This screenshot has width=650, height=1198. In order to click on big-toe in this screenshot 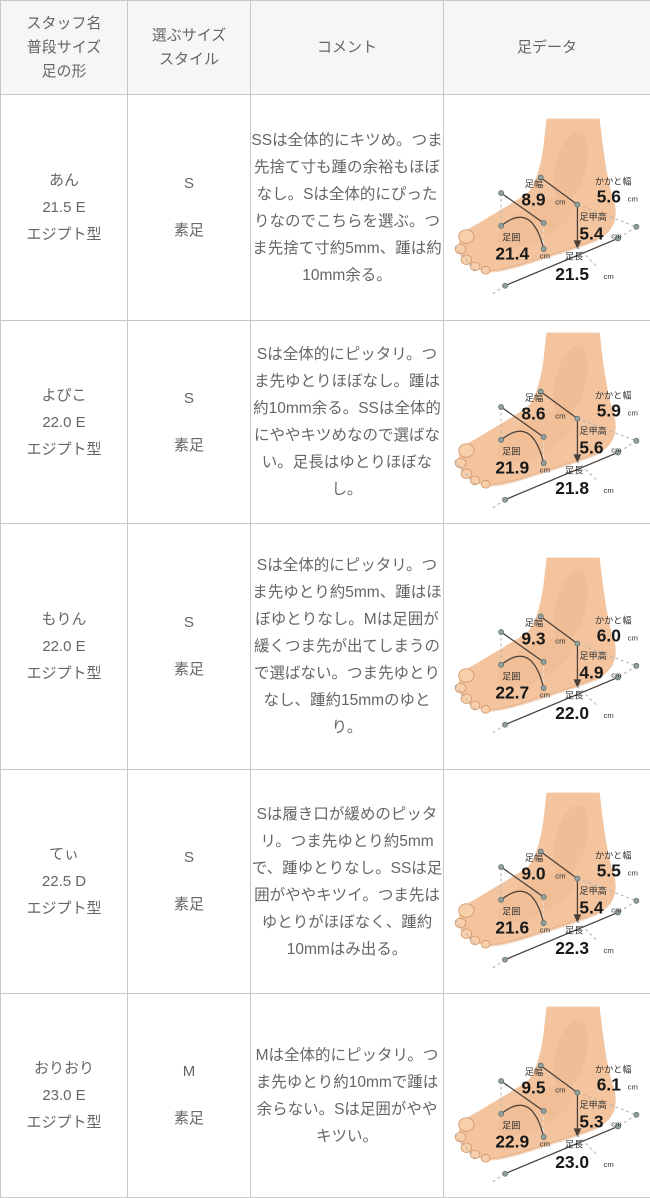, I will do `click(466, 236)`.